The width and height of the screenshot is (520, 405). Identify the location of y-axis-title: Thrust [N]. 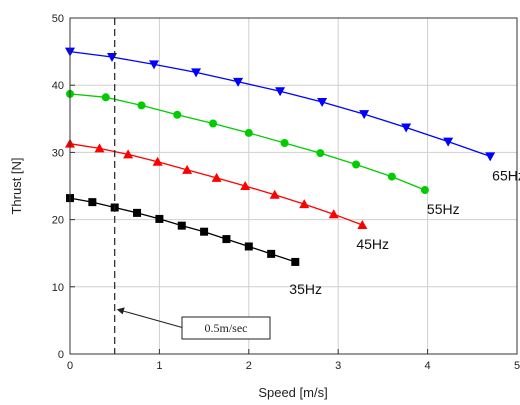
(16, 185).